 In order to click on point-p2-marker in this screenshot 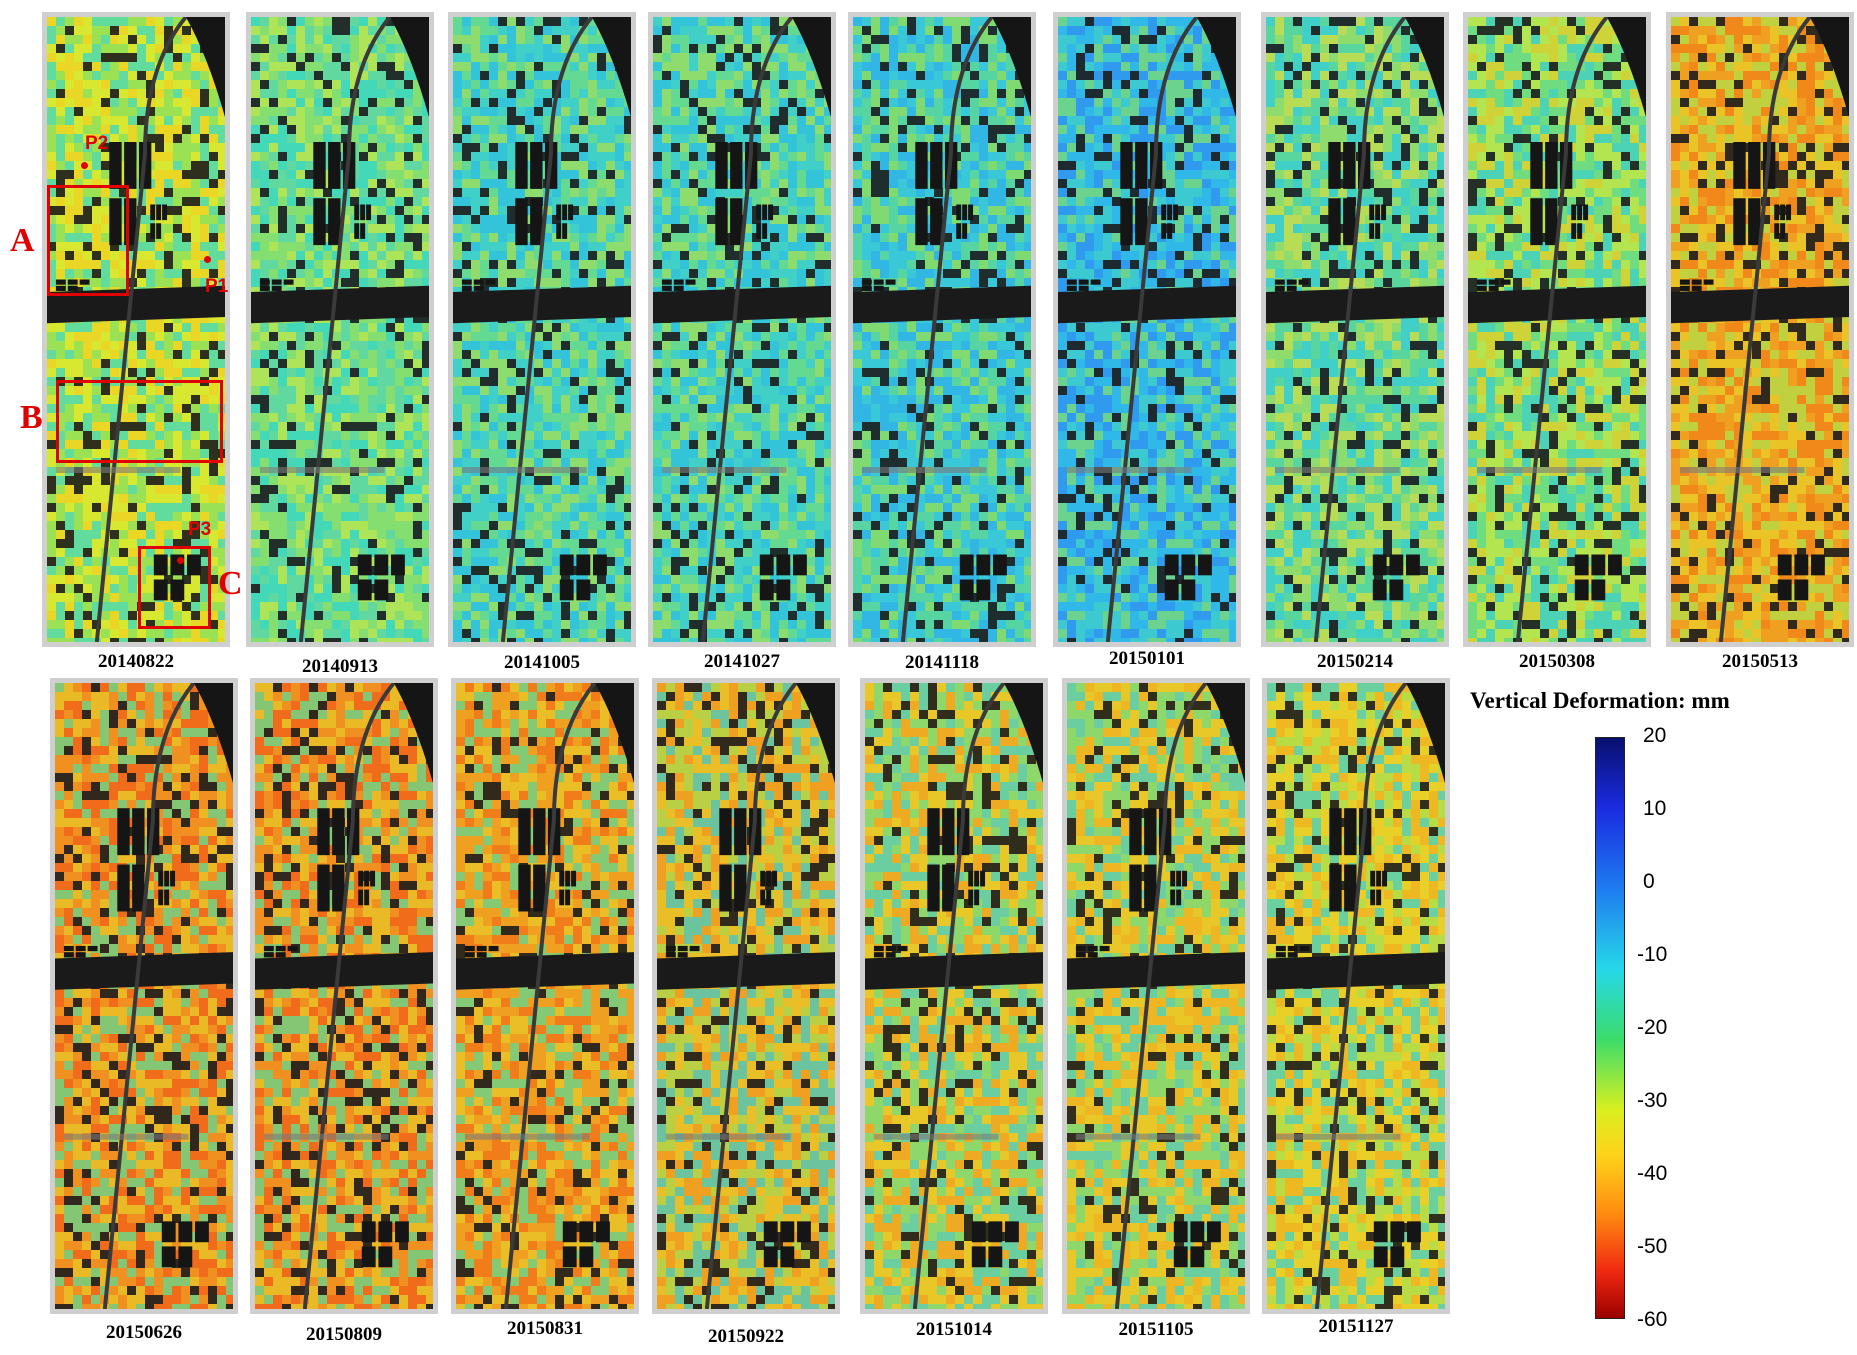, I will do `click(84, 165)`.